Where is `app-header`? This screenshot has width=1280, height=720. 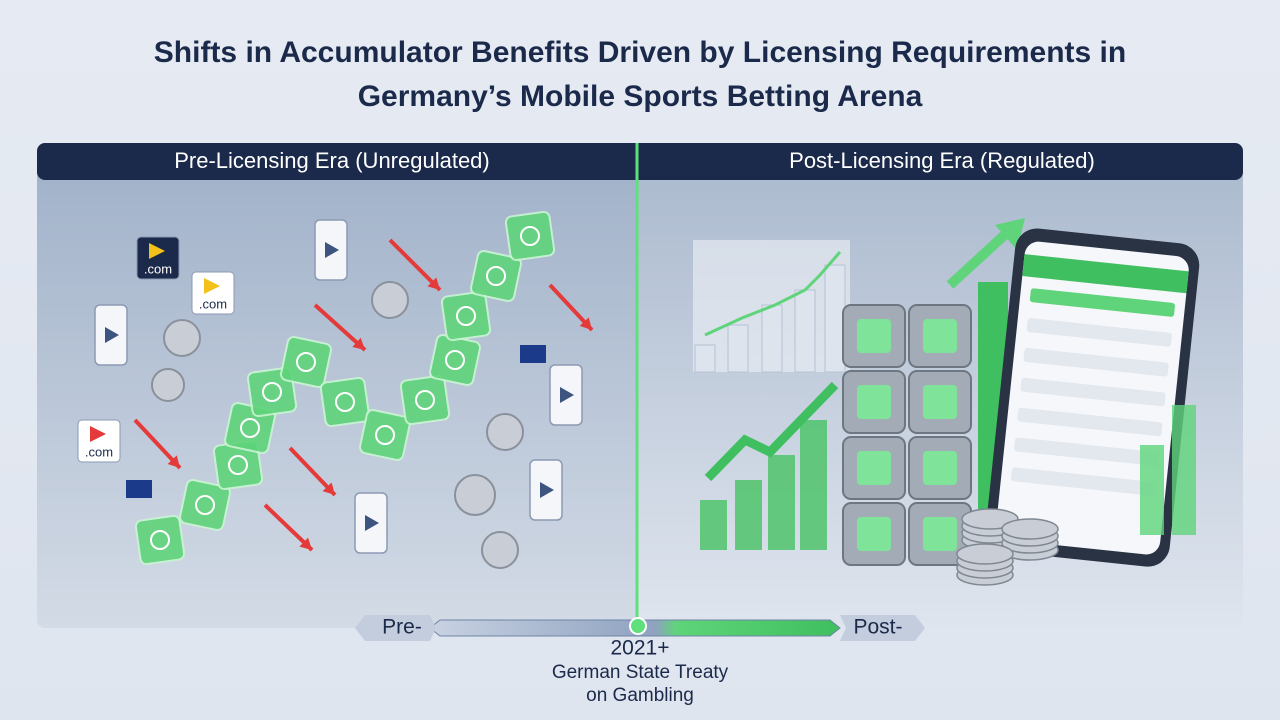 app-header is located at coordinates (1105, 274).